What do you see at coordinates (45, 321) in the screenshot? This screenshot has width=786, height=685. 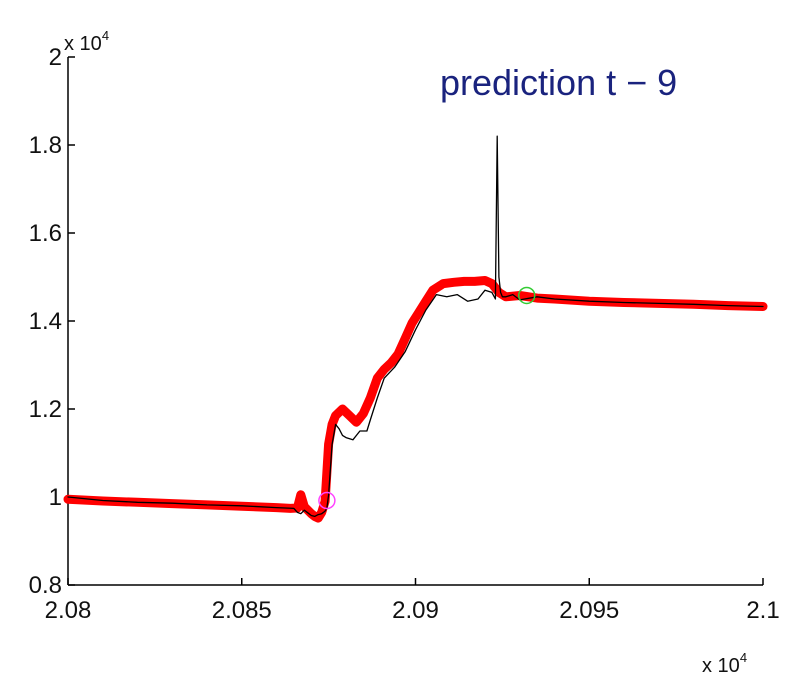 I see `y-tick-label: 1.4` at bounding box center [45, 321].